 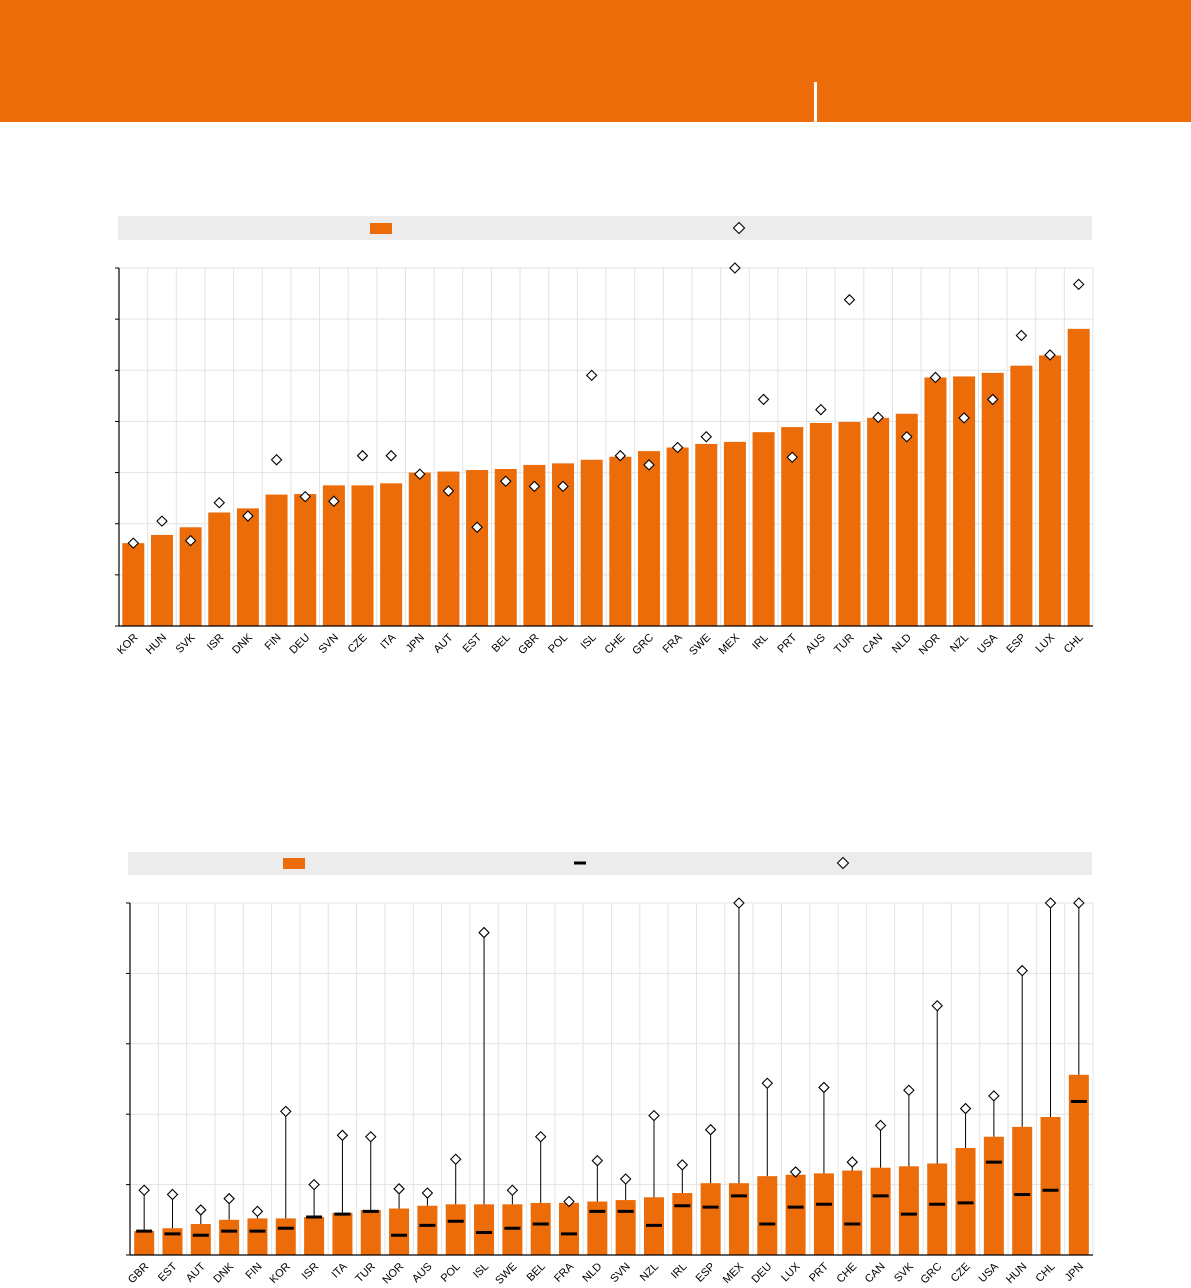 What do you see at coordinates (161, 580) in the screenshot?
I see `chart-1-bar-hun` at bounding box center [161, 580].